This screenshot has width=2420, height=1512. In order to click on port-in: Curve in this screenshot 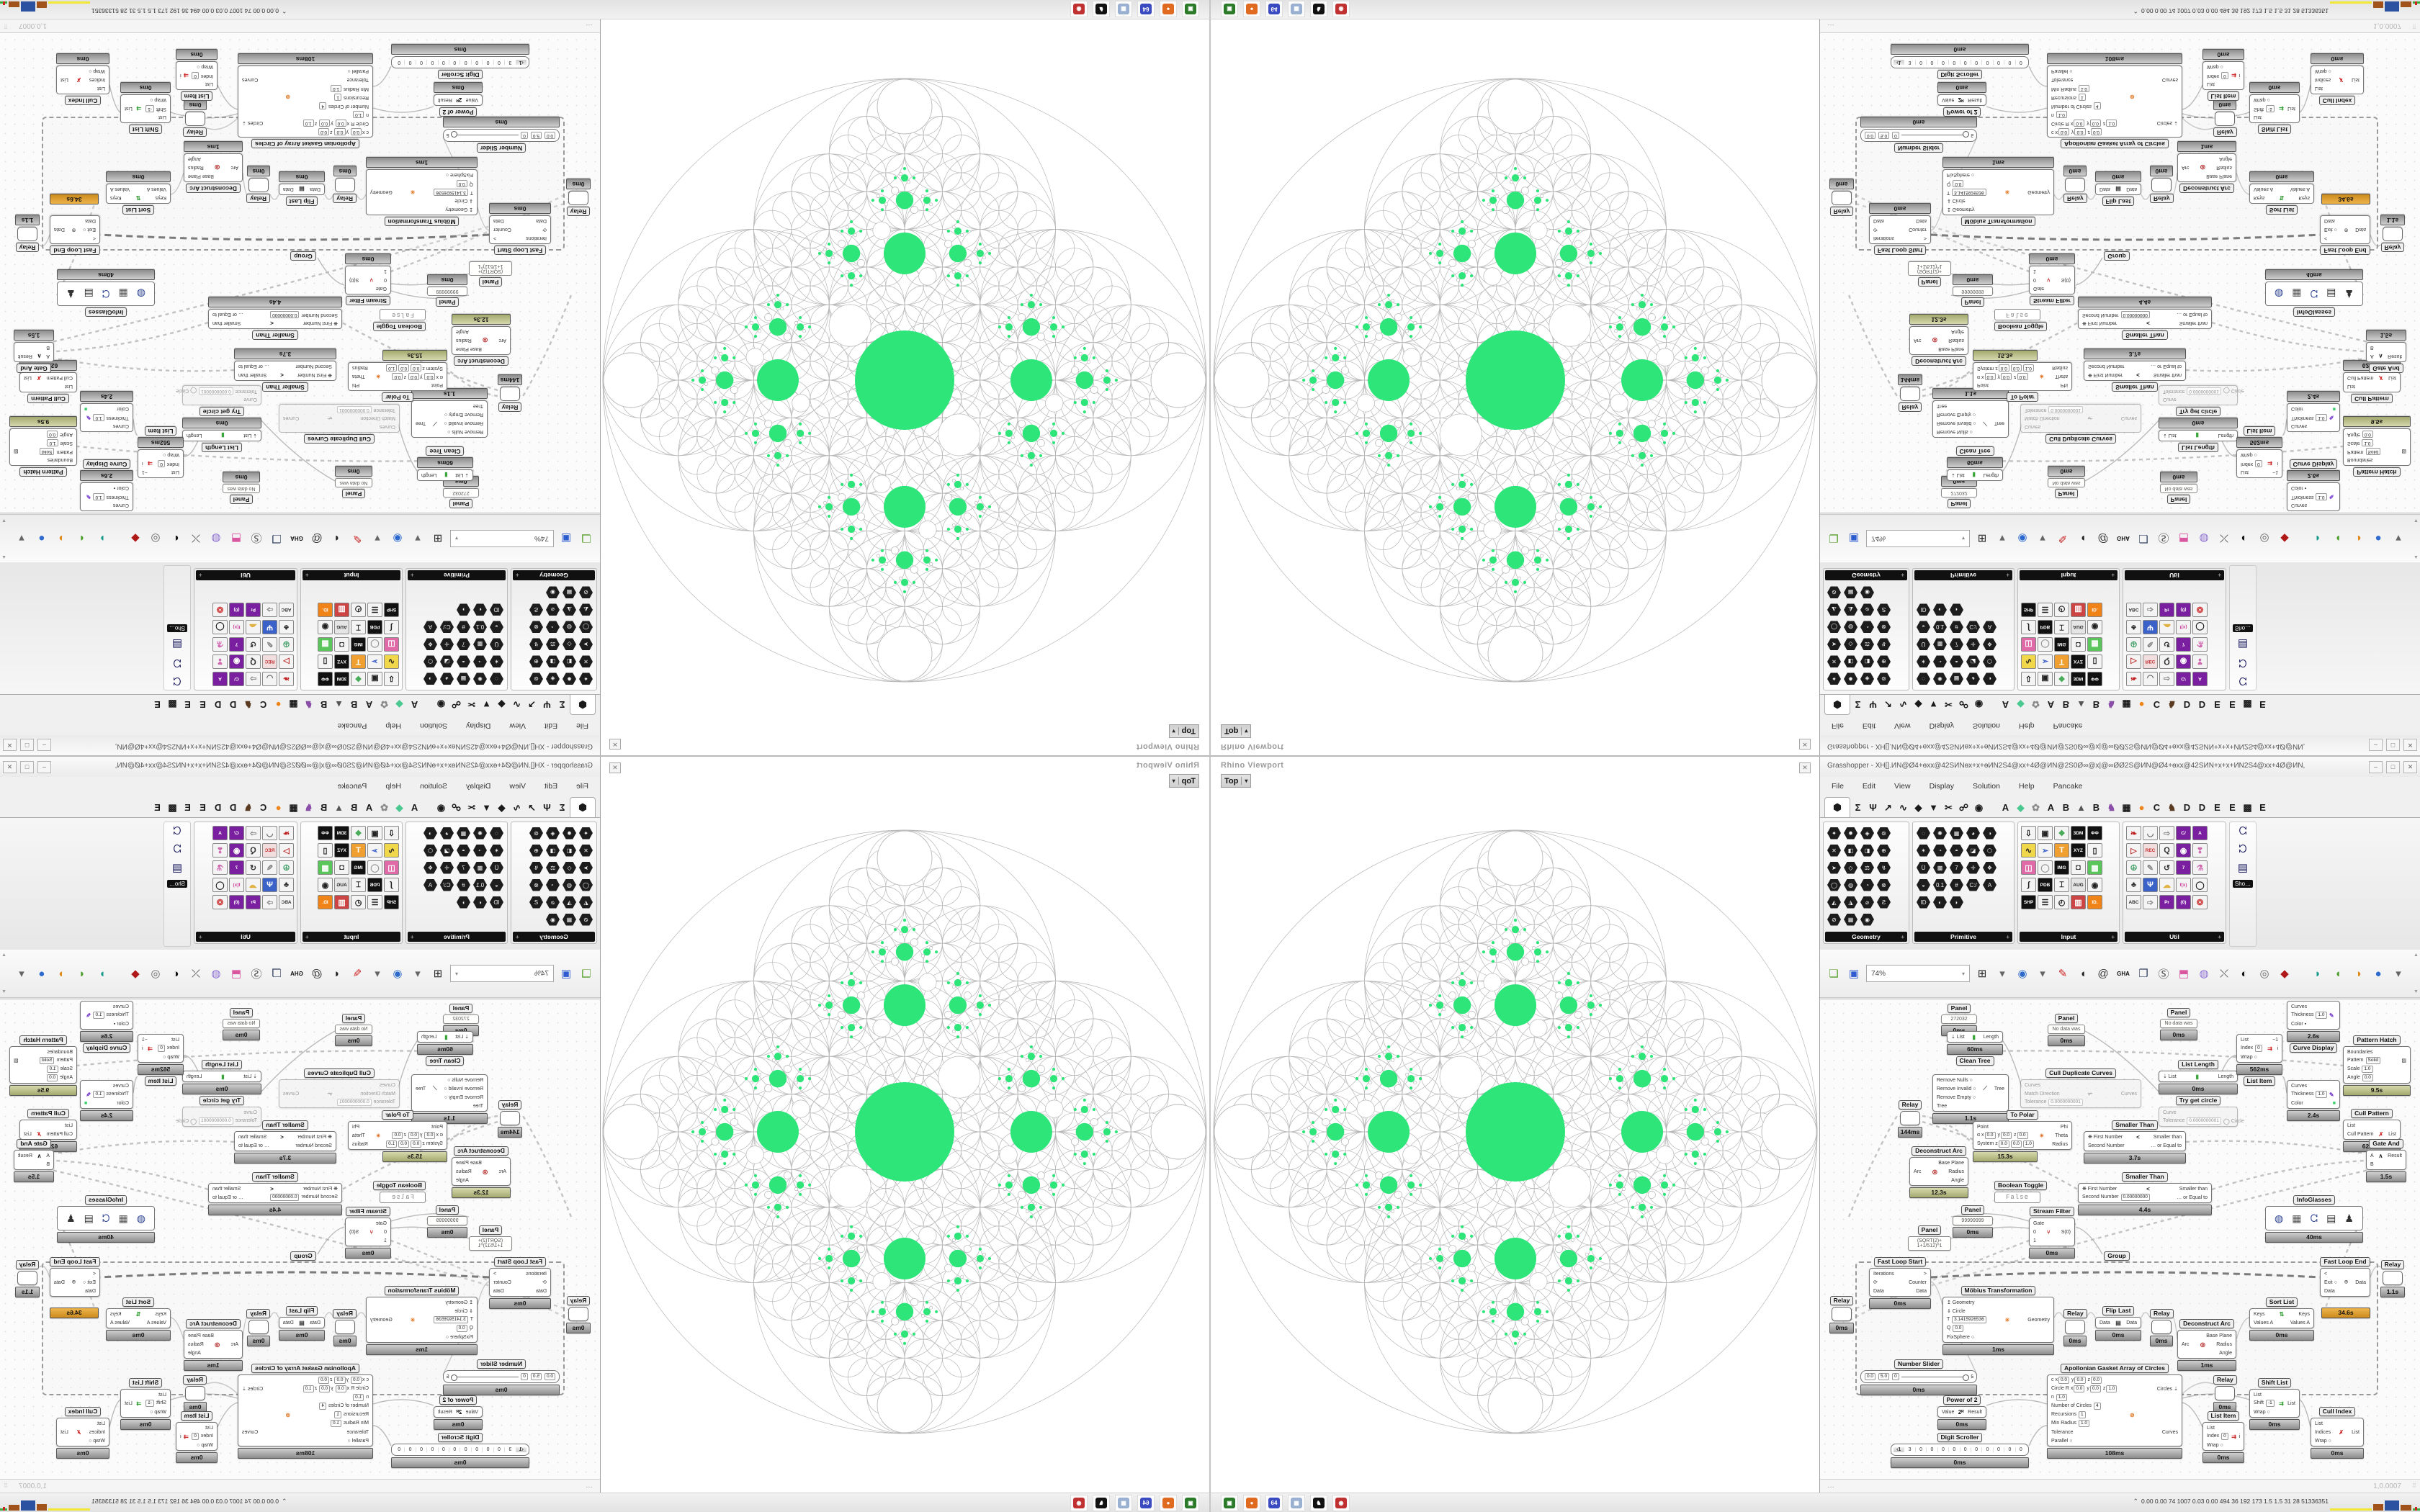, I will do `click(250, 1112)`.